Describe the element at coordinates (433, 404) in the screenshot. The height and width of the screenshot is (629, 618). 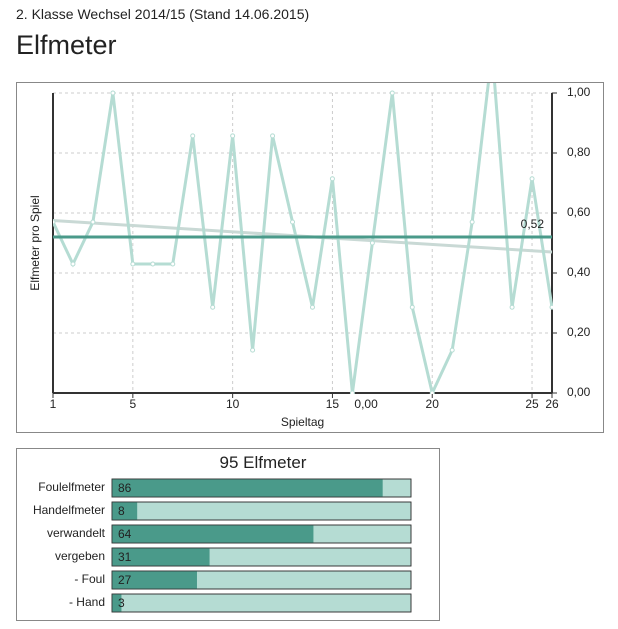
I see `x-tick-label: 20` at that location.